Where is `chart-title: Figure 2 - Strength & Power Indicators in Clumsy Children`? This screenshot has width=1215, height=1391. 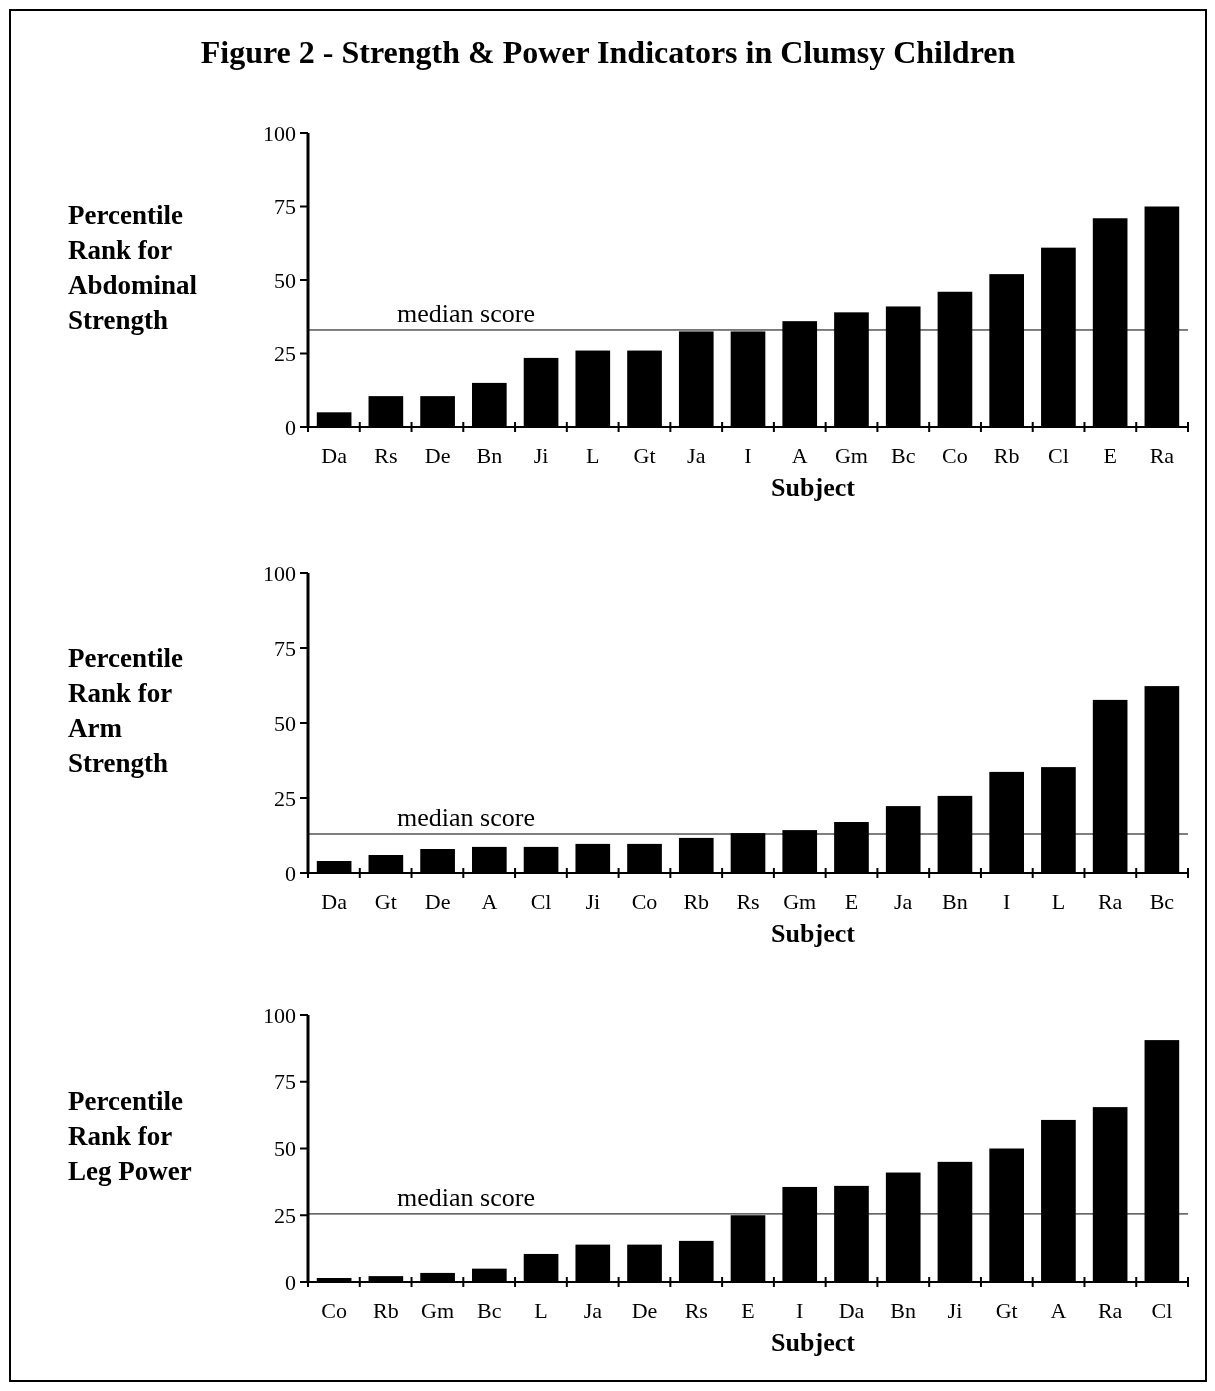
chart-title: Figure 2 - Strength & Power Indicators in Clumsy Children is located at coordinates (608, 52).